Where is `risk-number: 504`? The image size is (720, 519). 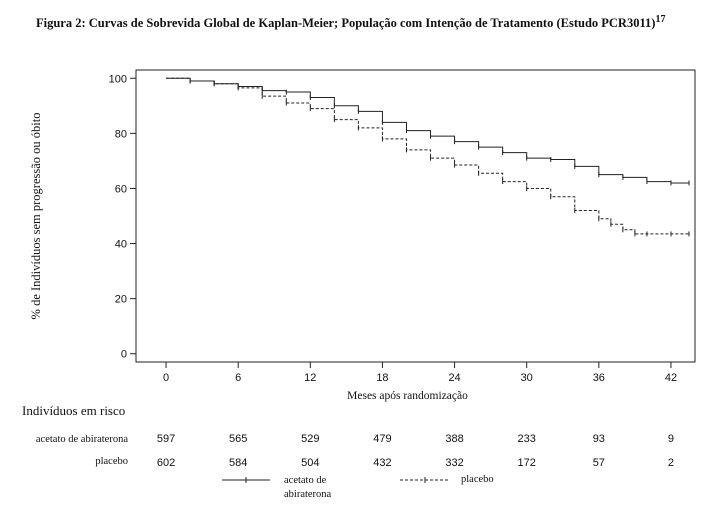
risk-number: 504 is located at coordinates (310, 463).